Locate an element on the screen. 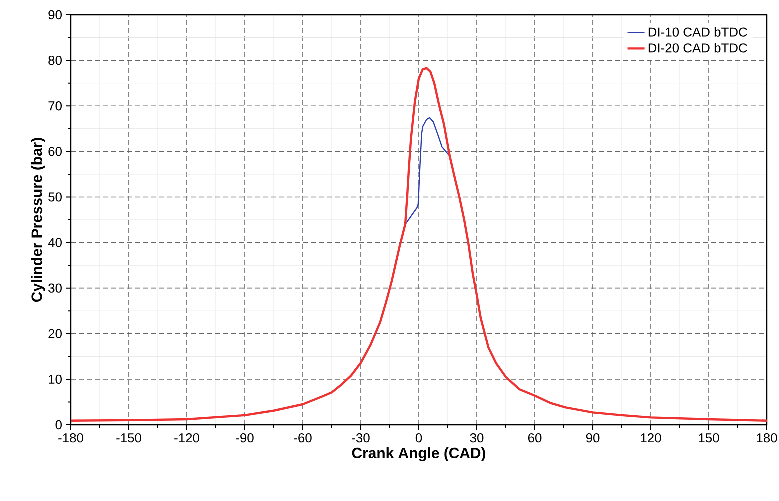 Image resolution: width=779 pixels, height=501 pixels. y-tick-label: 50 is located at coordinates (55, 197).